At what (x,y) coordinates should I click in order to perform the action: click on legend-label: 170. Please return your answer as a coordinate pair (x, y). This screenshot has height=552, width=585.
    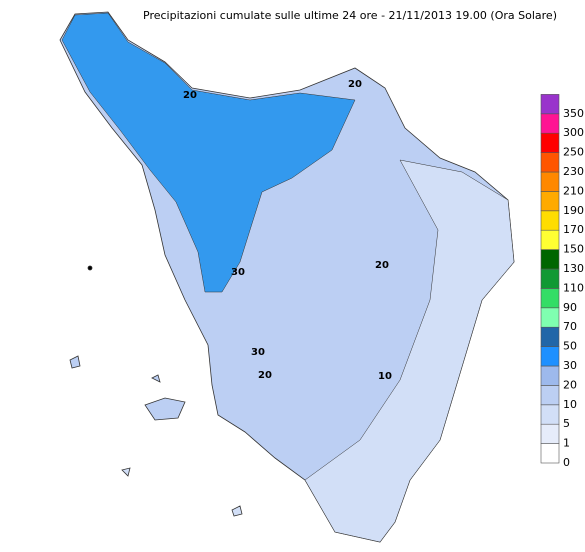
    Looking at the image, I should click on (573, 229).